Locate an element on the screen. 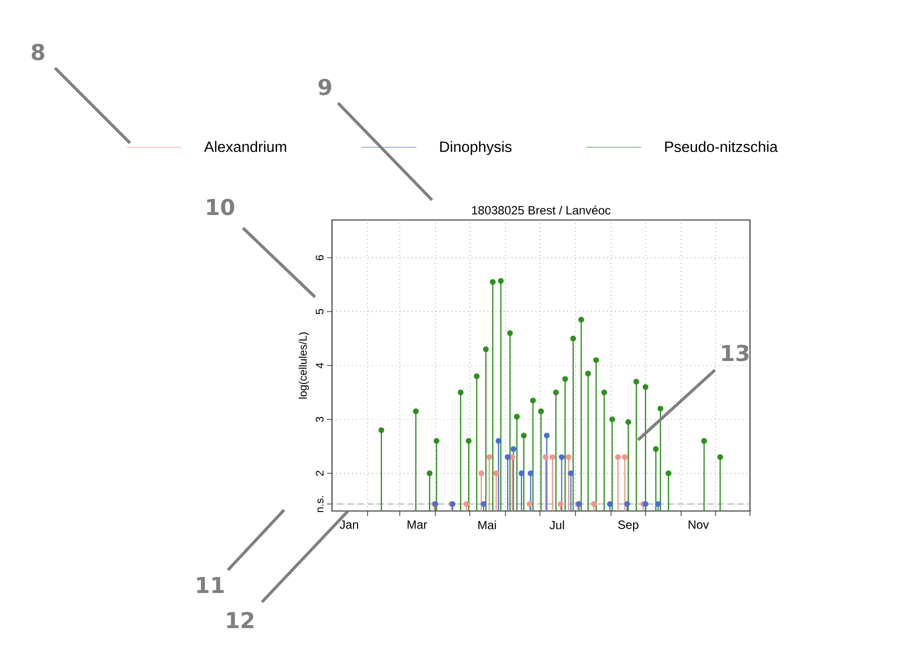  x-tick-label: Jul is located at coordinates (557, 525).